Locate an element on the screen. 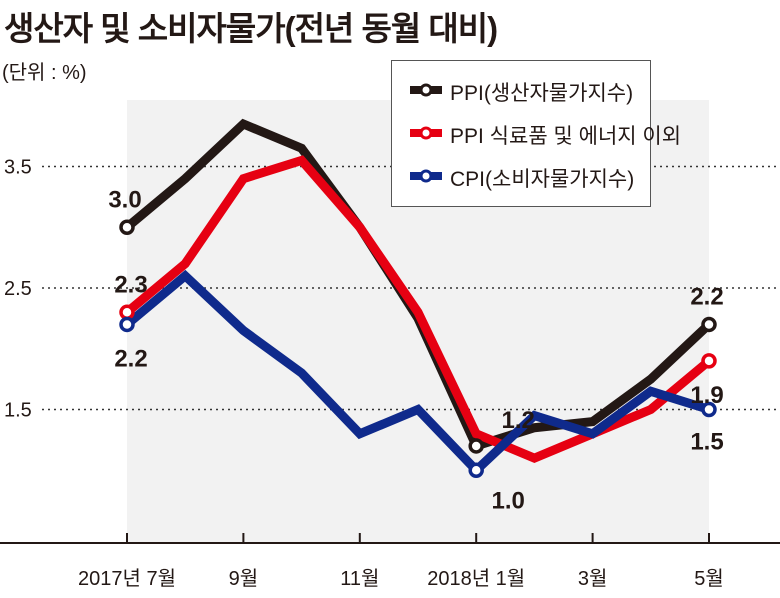 Image resolution: width=780 pixels, height=598 pixels. x-tick-label: 11월 is located at coordinates (359, 578).